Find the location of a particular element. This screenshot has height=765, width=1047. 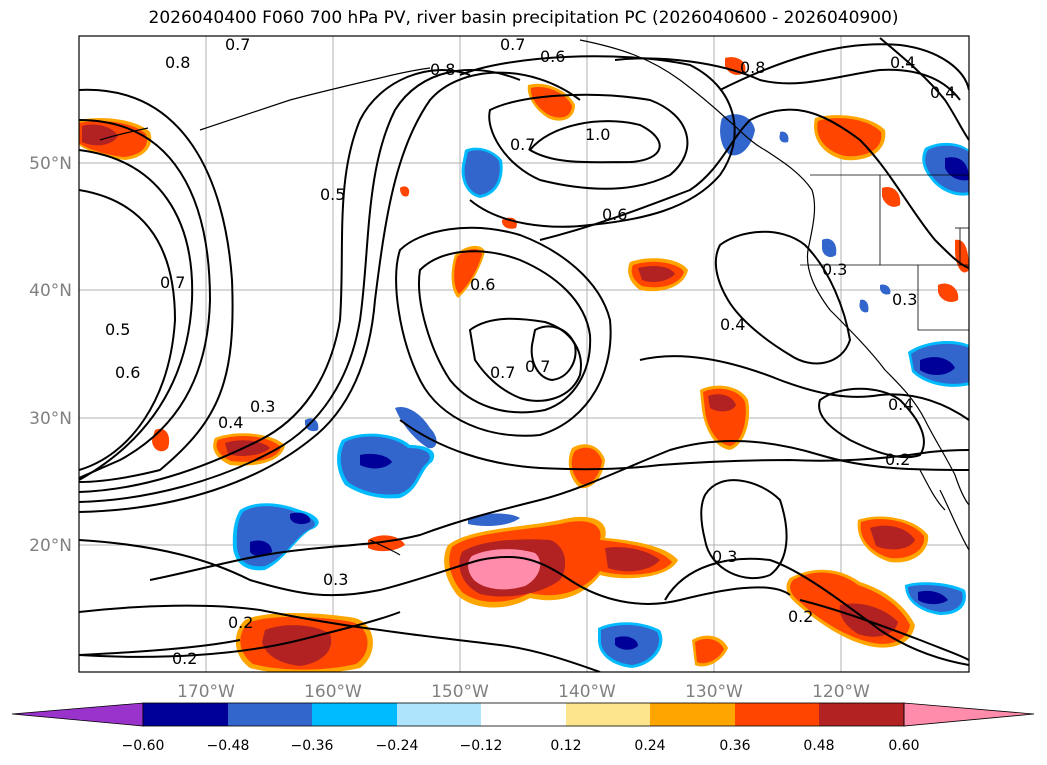

colorbar-tick-label: 0.48 is located at coordinates (818, 746).